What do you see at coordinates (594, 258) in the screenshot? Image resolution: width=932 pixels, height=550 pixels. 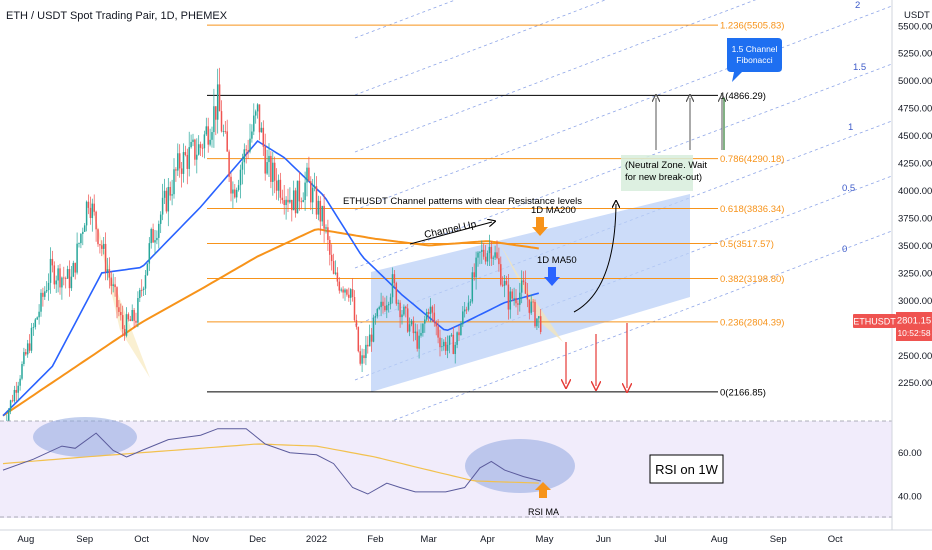 I see `projection-arrow` at bounding box center [594, 258].